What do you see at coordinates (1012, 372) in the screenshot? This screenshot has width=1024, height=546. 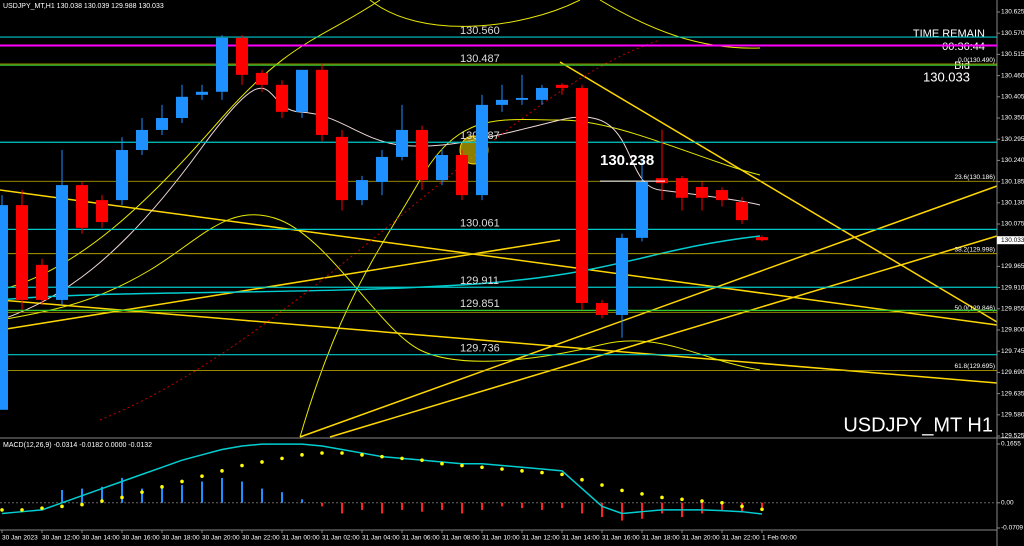 I see `y-tick-label: 129.690` at bounding box center [1012, 372].